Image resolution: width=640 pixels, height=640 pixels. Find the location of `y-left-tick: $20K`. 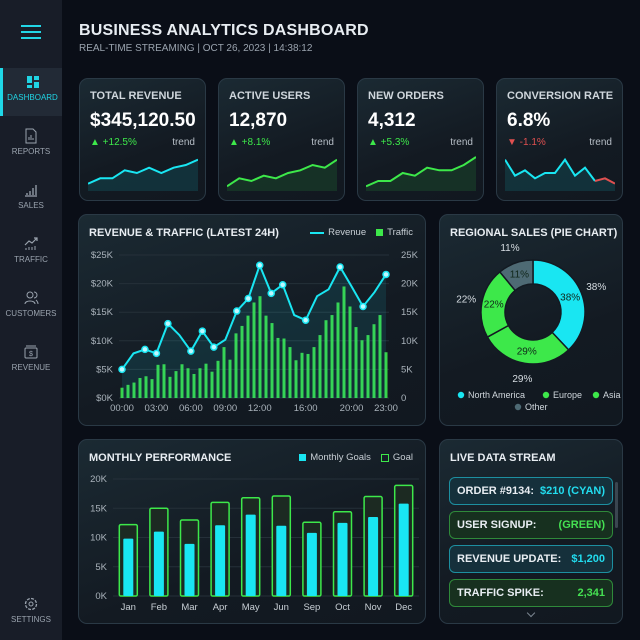

y-left-tick: $20K is located at coordinates (102, 284).